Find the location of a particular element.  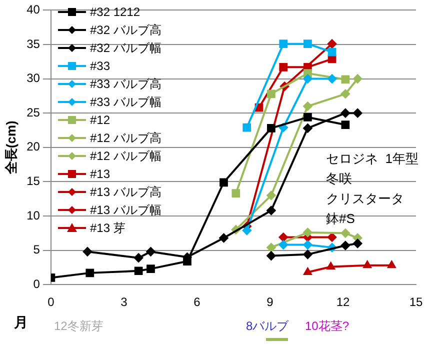

y-tick-label: 10 is located at coordinates (33, 215).